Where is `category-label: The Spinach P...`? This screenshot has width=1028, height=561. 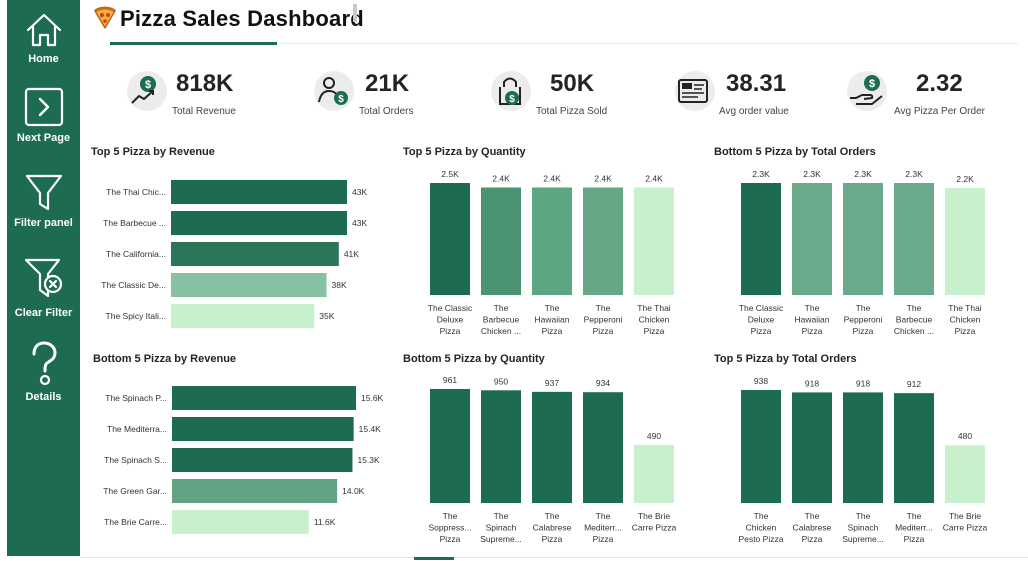 category-label: The Spinach P... is located at coordinates (136, 398).